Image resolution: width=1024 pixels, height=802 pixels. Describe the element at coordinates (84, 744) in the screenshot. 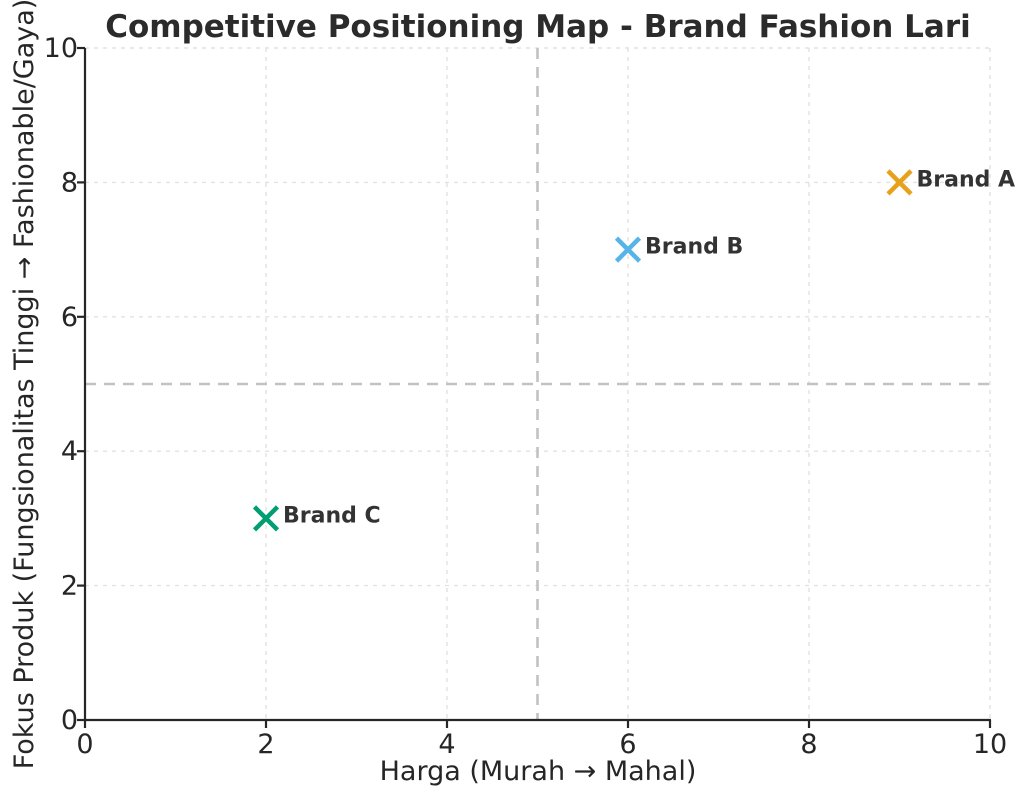

I see `x-tick-label: 0` at that location.